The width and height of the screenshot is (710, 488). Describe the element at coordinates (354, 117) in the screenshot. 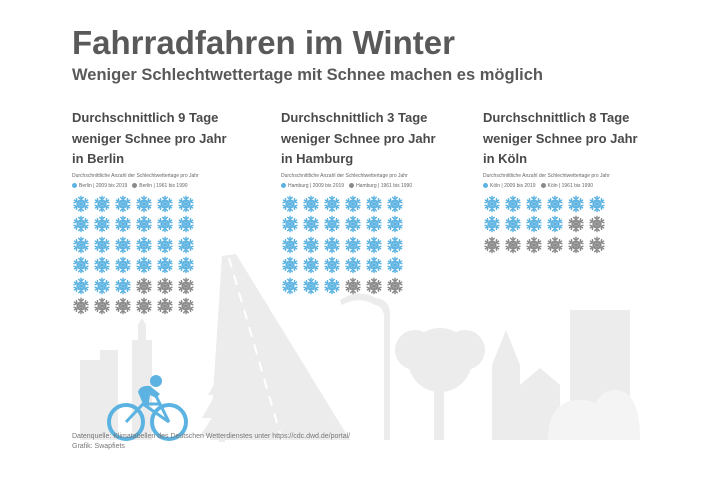

I see `city-heading-line: Durchschnittlich 3 Tage` at that location.